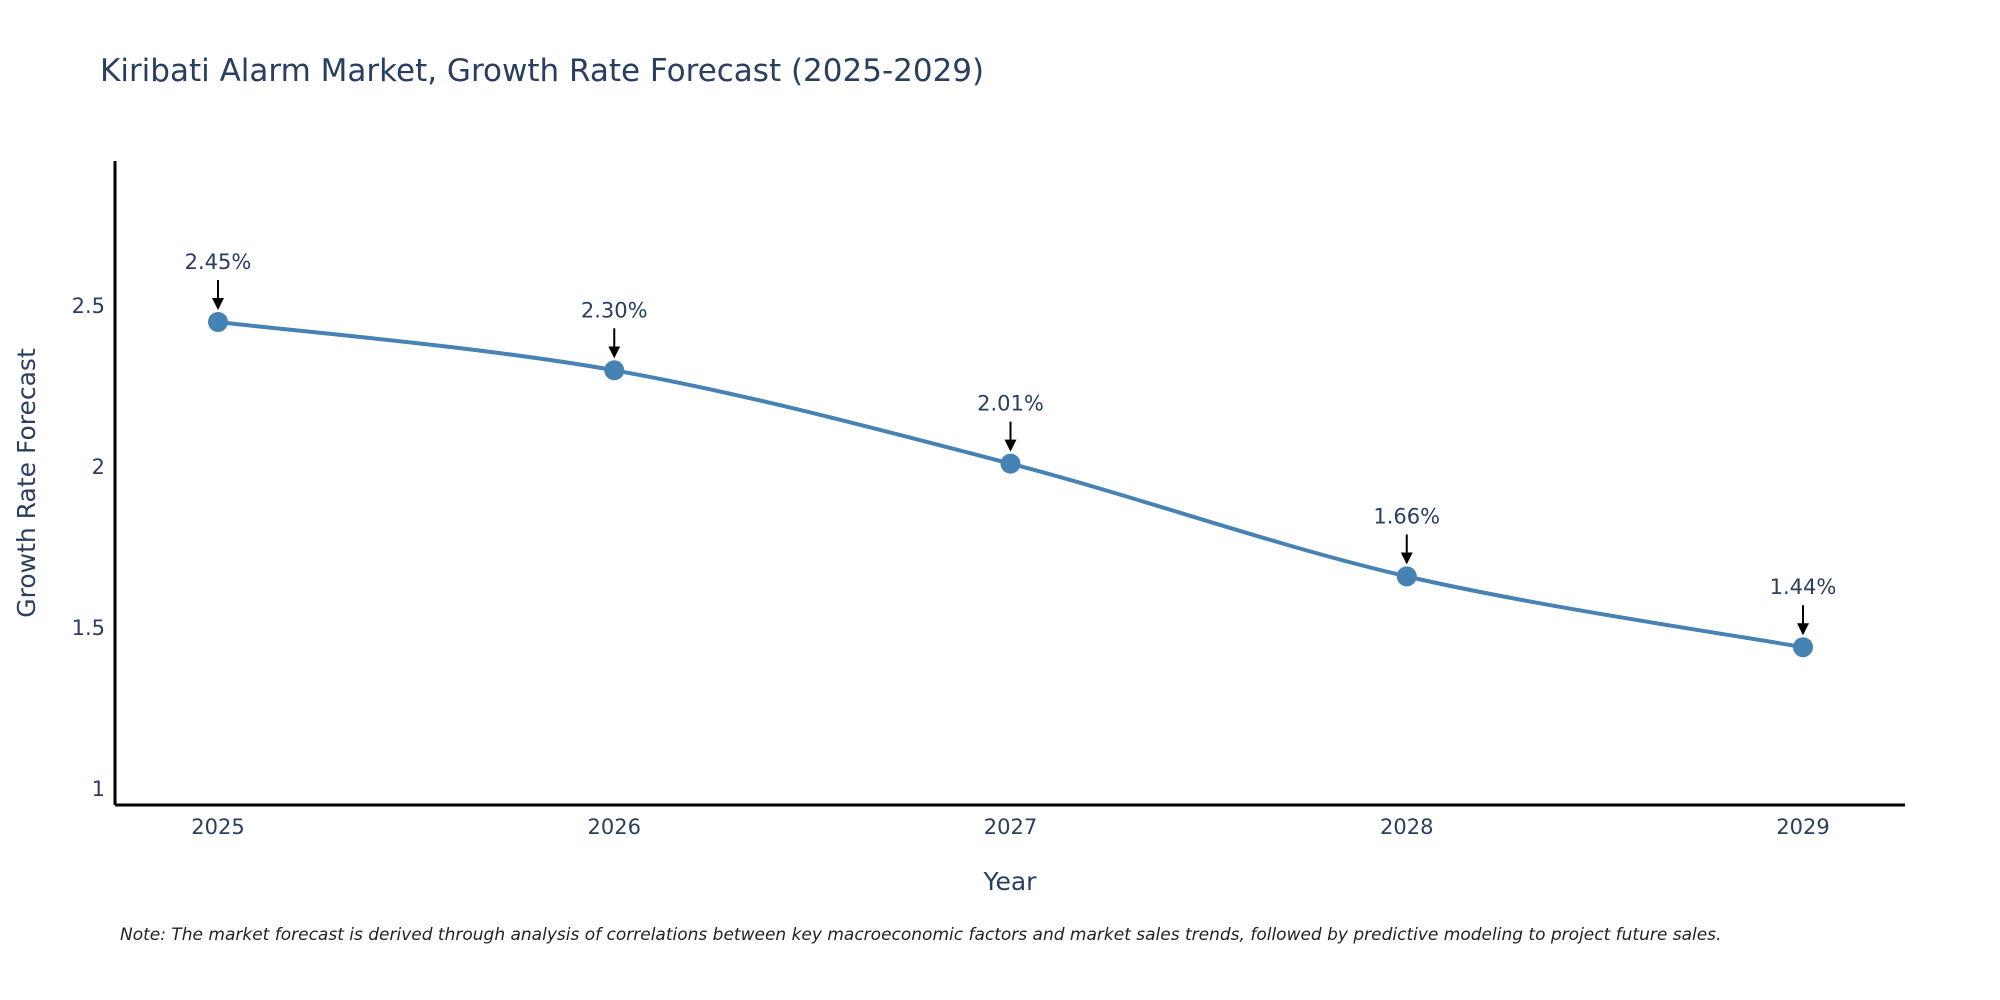 The image size is (2000, 1000). What do you see at coordinates (218, 262) in the screenshot?
I see `data-label: 2.45%` at bounding box center [218, 262].